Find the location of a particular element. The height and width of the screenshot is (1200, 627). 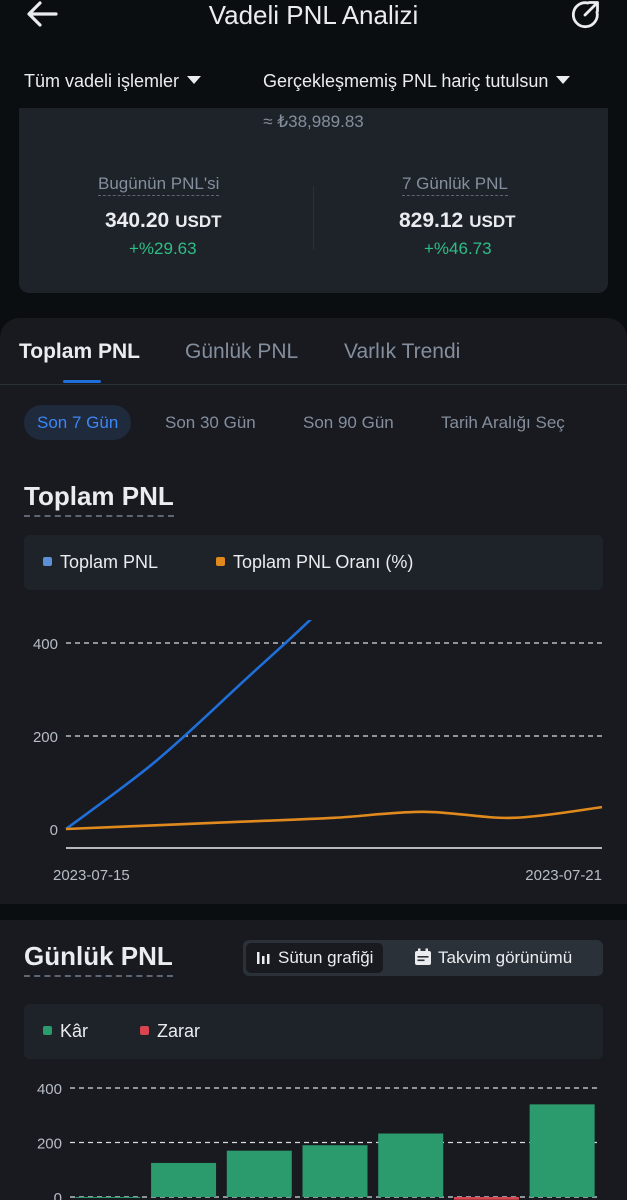

bar-chart-view-label: Sütun grafiği is located at coordinates (326, 957).